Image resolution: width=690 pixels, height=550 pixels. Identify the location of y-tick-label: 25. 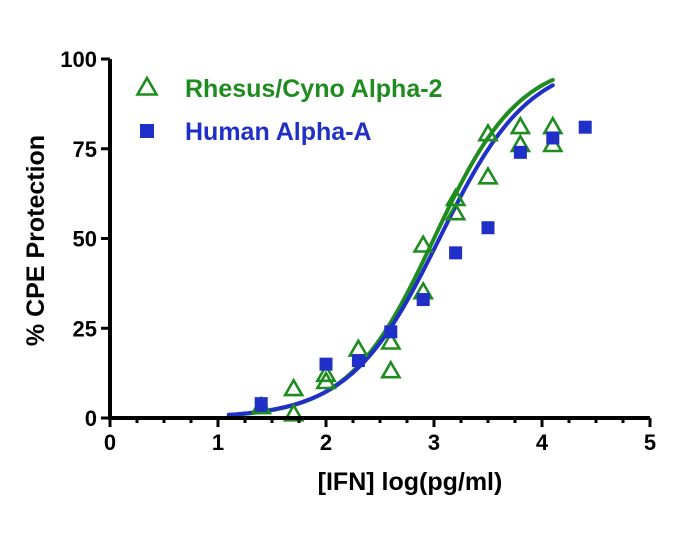
(85, 328).